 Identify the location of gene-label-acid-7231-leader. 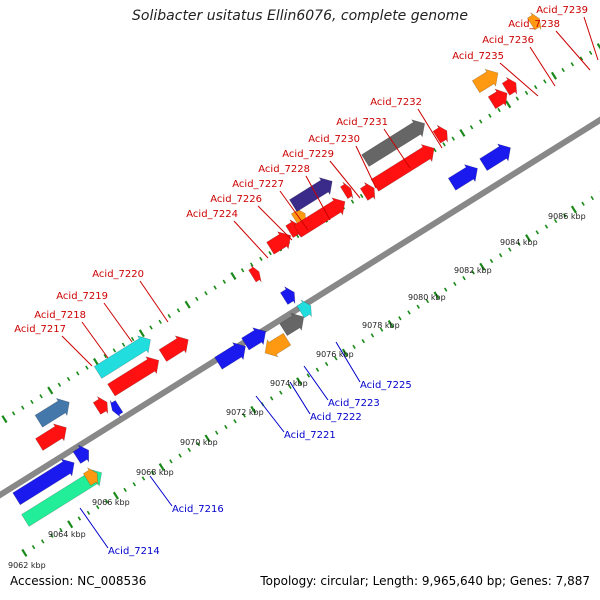
(397, 148).